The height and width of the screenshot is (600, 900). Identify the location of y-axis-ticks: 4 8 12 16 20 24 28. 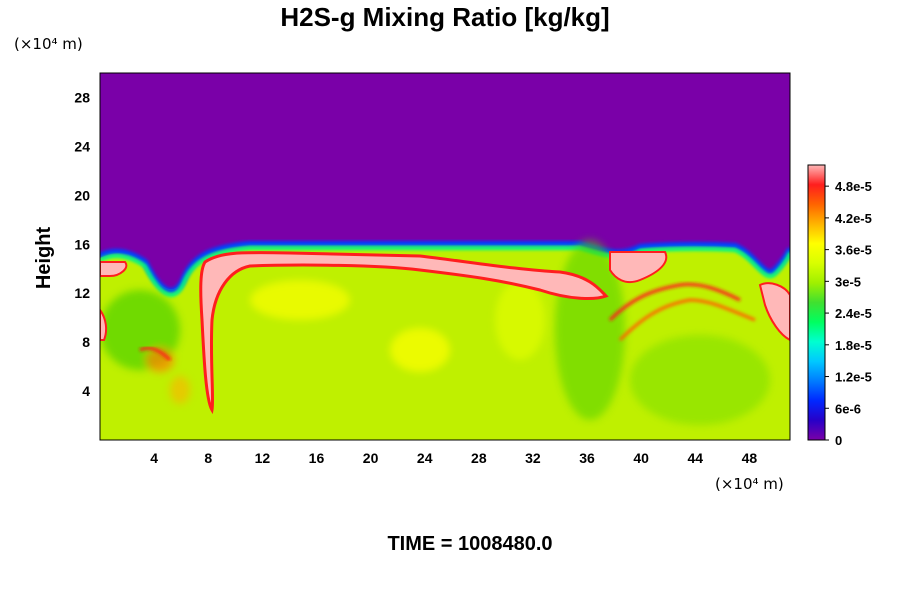
(82, 244).